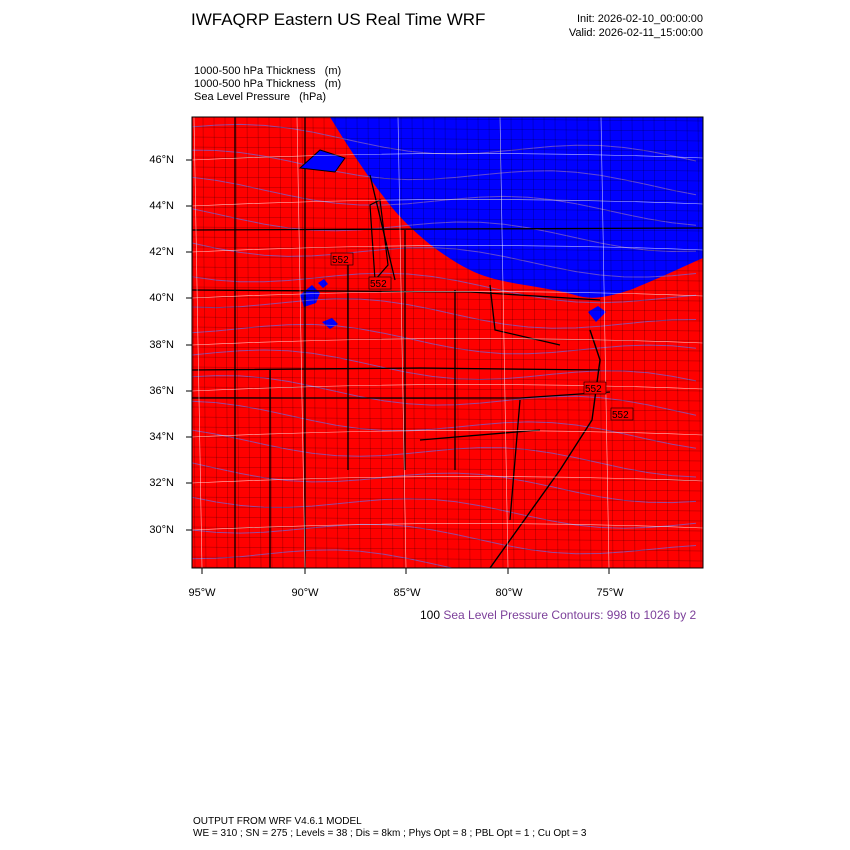 Image resolution: width=850 pixels, height=850 pixels. I want to click on lat-label: 30°N, so click(161, 530).